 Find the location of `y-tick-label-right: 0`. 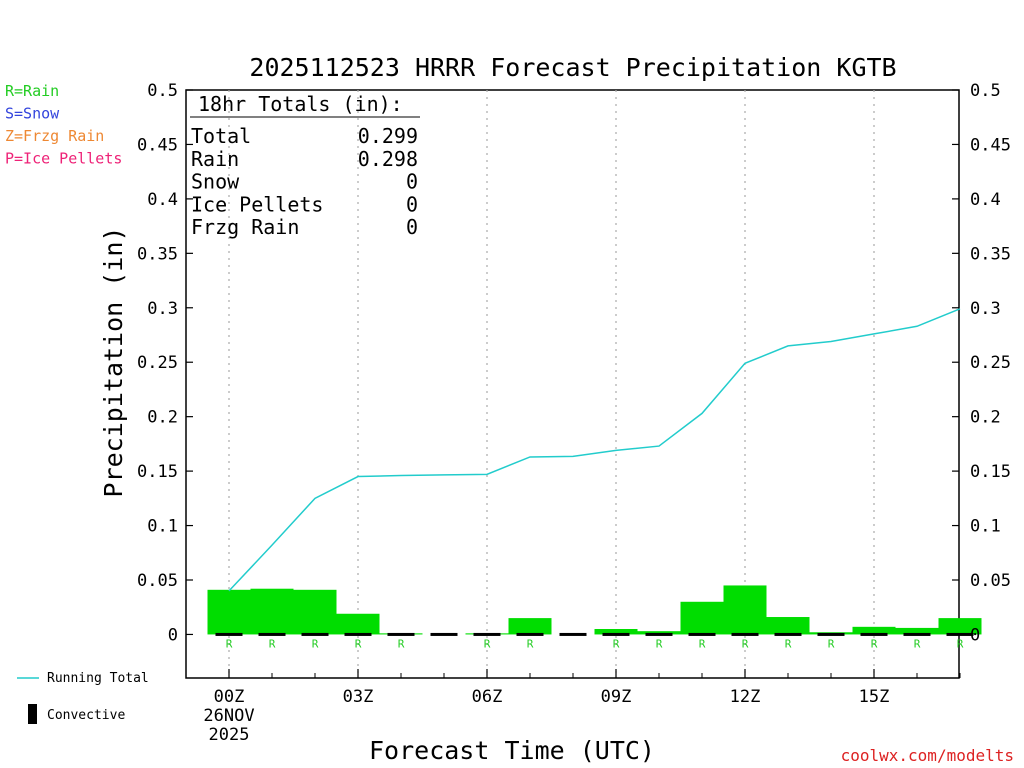

y-tick-label-right: 0 is located at coordinates (975, 635).